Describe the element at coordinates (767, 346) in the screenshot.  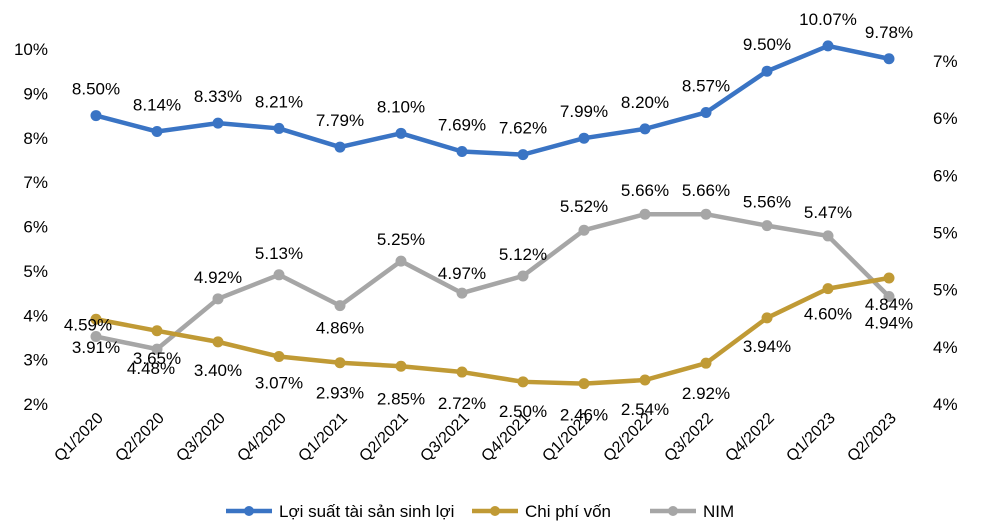
I see `data-label-chi-phi-von: 3.94%` at that location.